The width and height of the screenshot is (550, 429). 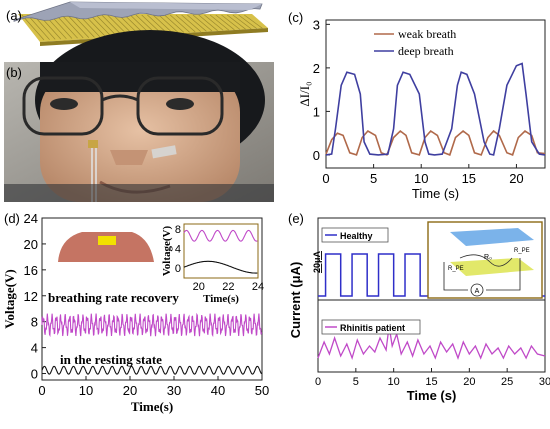 What do you see at coordinates (31, 270) in the screenshot?
I see `ytick-label-d: 16` at bounding box center [31, 270].